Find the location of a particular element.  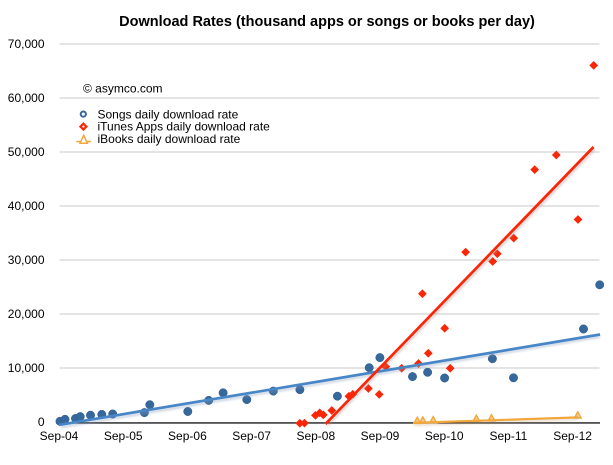

svg-text: Sep-06 is located at coordinates (187, 436).